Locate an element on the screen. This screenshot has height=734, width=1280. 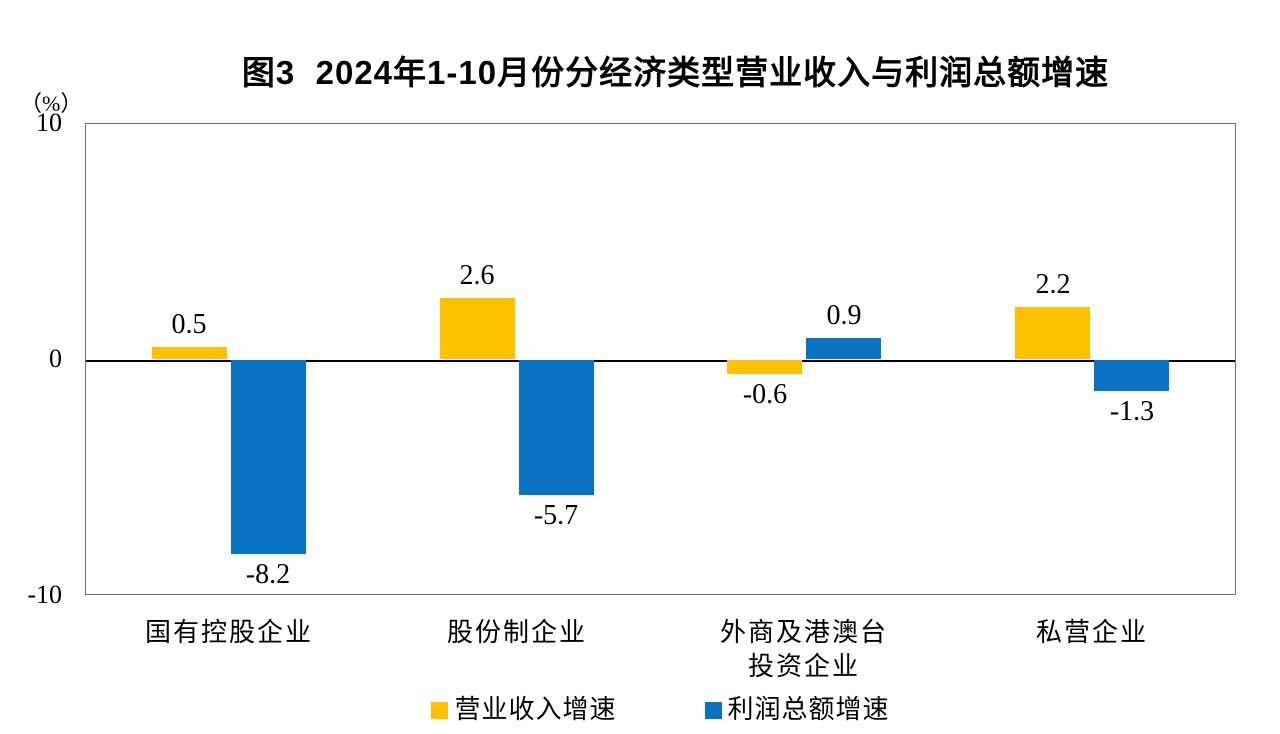
chart-title: 图3 2024年1-10月份分经济类型营业收入与利润总额增速 is located at coordinates (675, 72).